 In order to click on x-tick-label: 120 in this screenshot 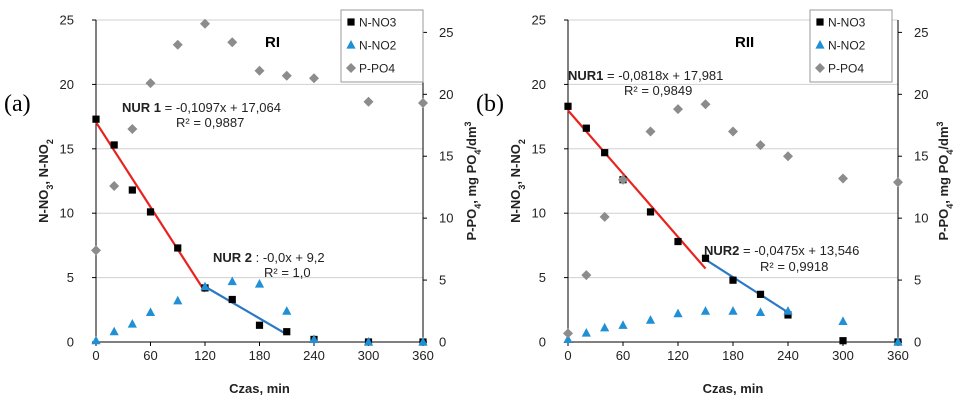, I will do `click(678, 355)`.